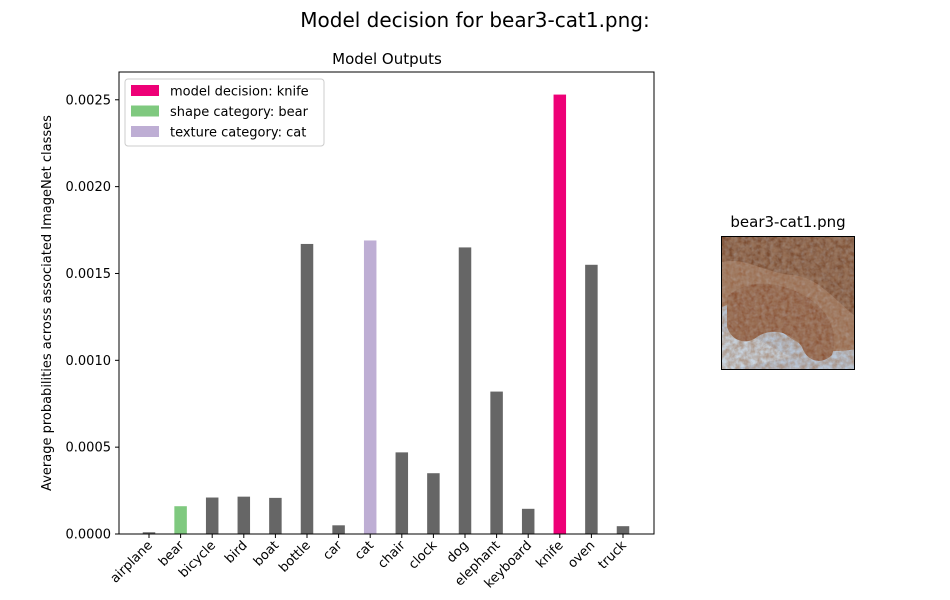  I want to click on y-tick-label: 0.0020, so click(89, 187).